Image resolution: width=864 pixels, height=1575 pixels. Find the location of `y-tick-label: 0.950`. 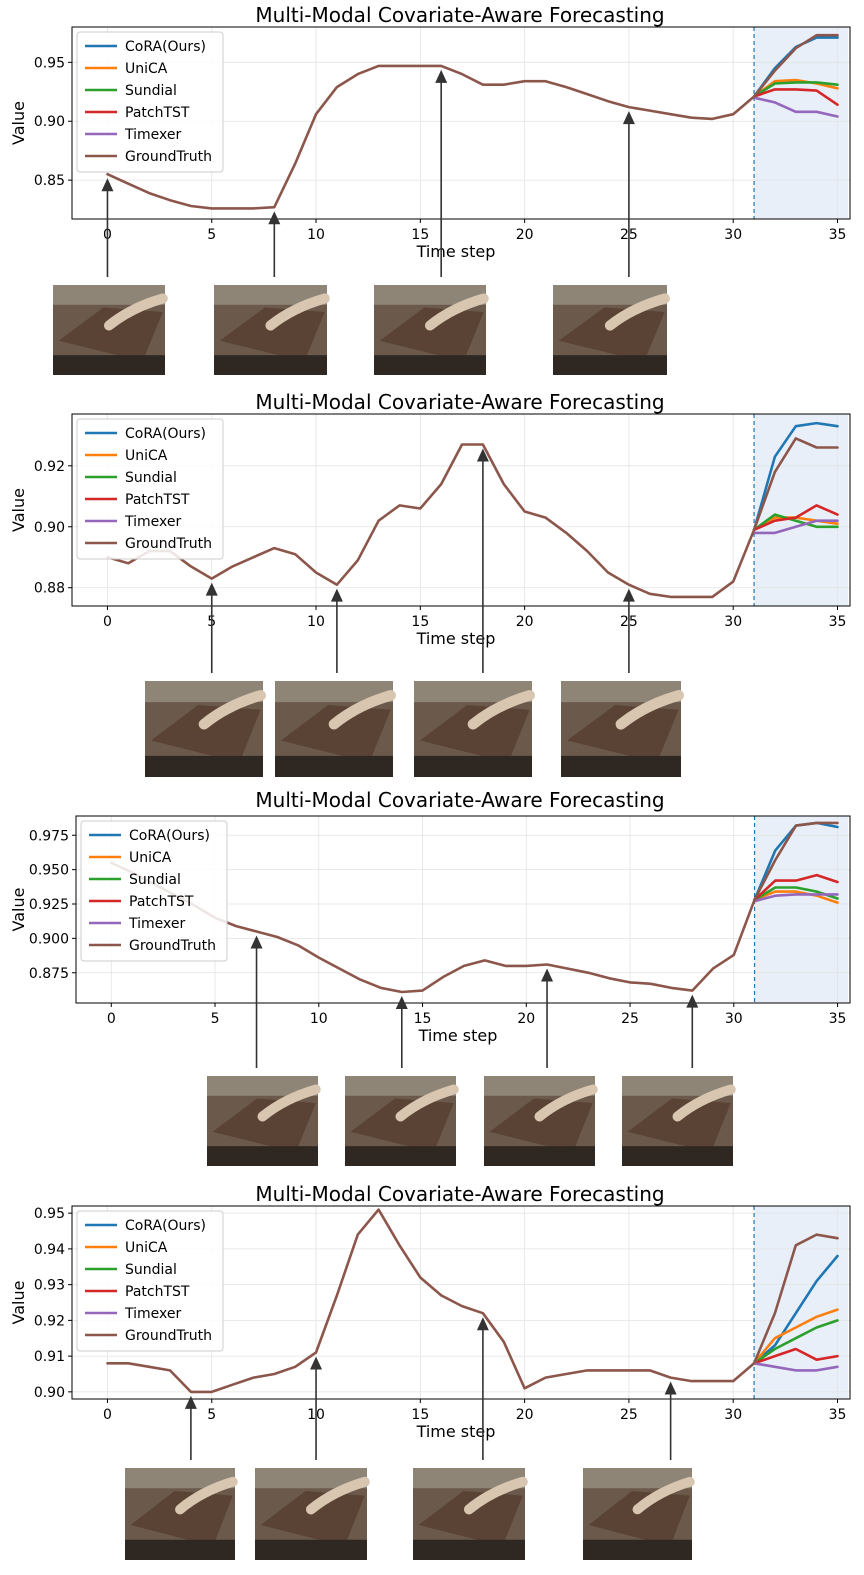

y-tick-label: 0.950 is located at coordinates (49, 871).